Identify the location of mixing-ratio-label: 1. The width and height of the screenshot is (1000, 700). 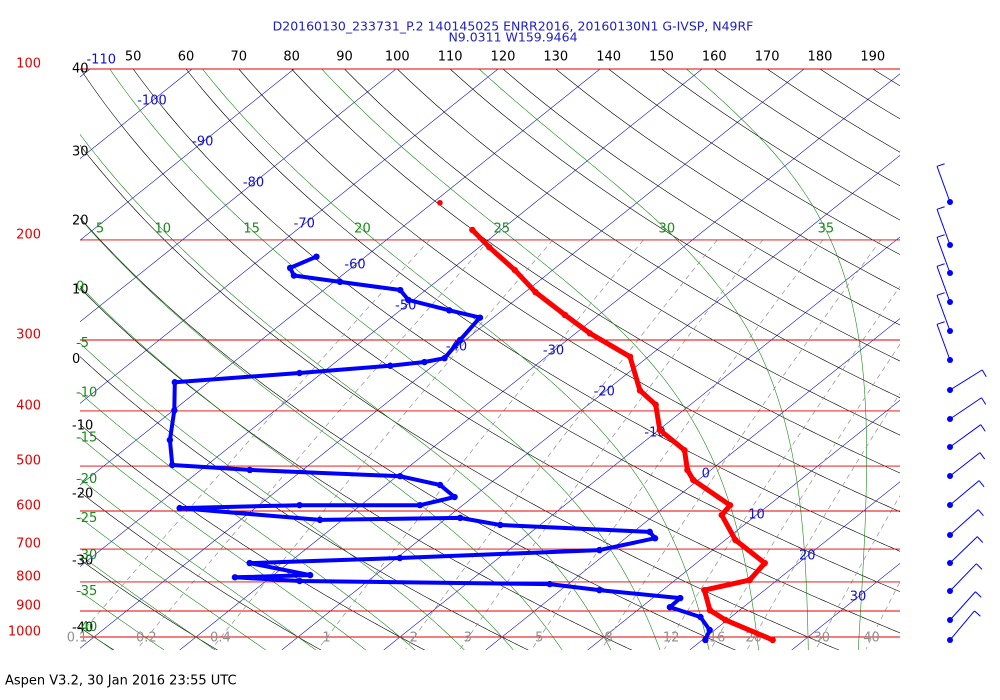
(326, 638).